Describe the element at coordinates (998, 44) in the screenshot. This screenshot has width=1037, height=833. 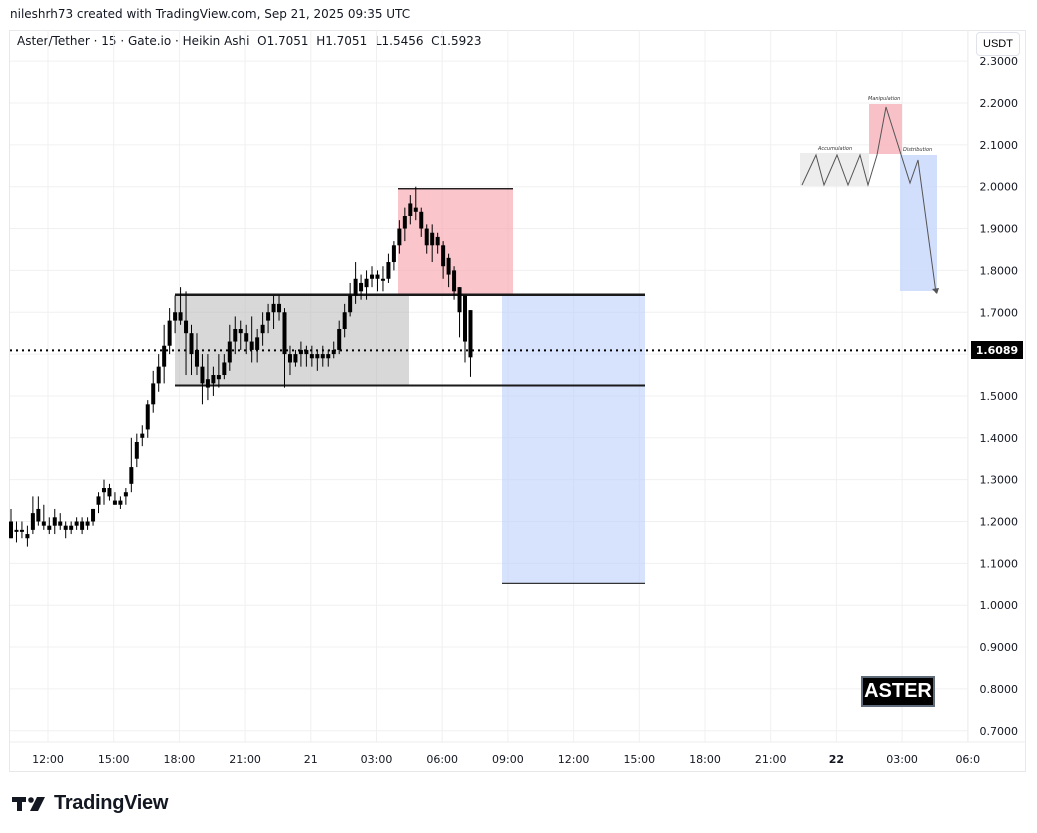
I see `currency-button: USDT` at that location.